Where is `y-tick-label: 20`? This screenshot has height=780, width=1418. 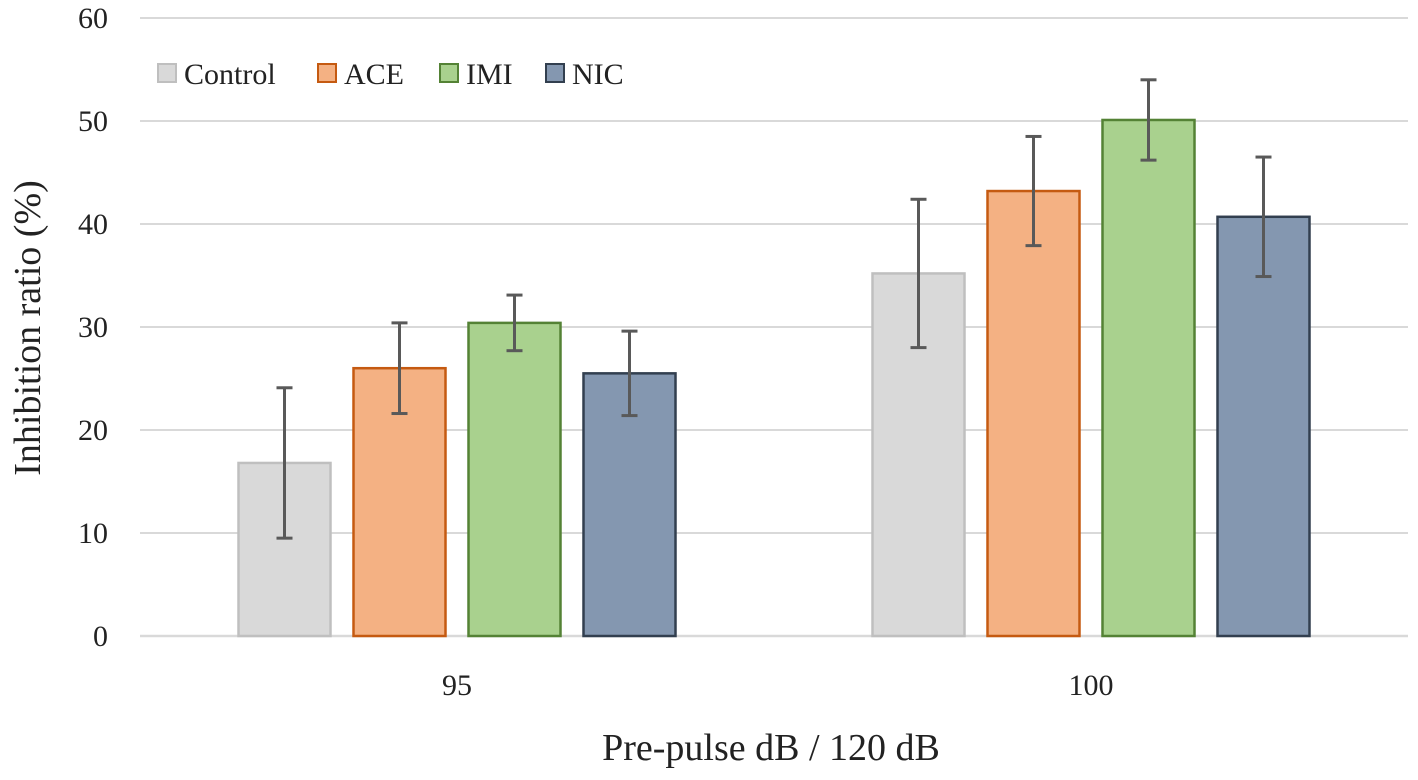
y-tick-label: 20 is located at coordinates (93, 430).